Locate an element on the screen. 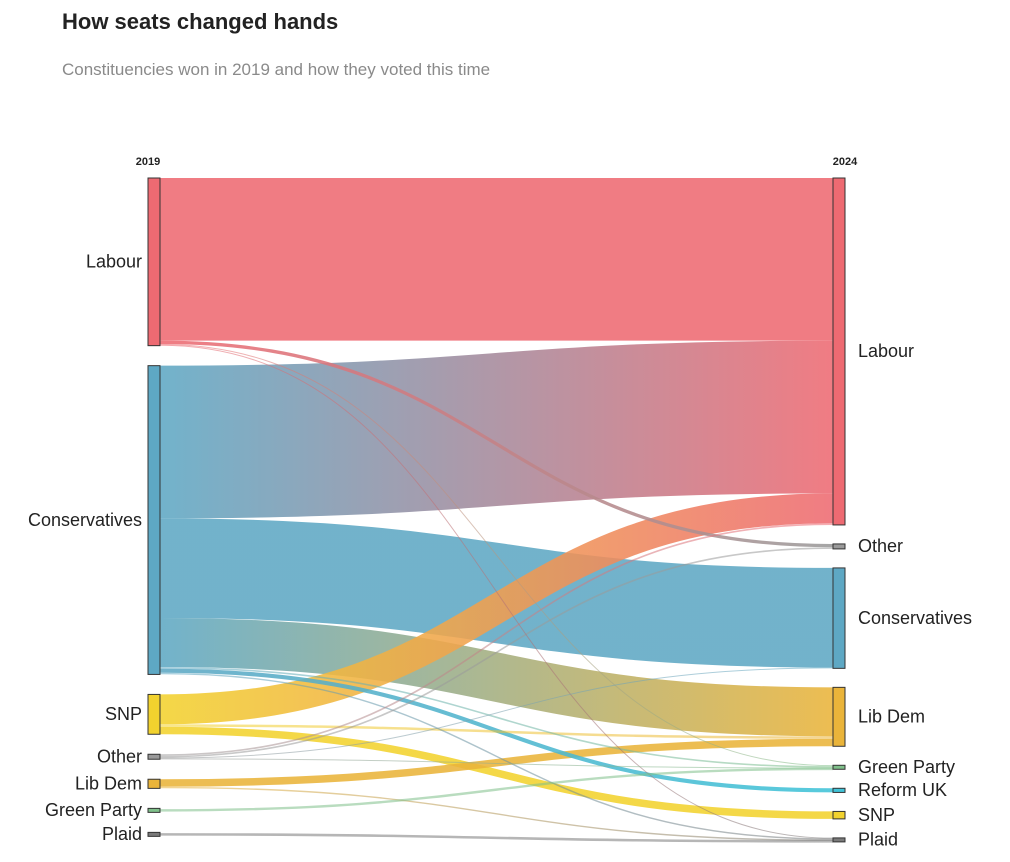 The width and height of the screenshot is (1010, 862). node-2019-snp is located at coordinates (154, 714).